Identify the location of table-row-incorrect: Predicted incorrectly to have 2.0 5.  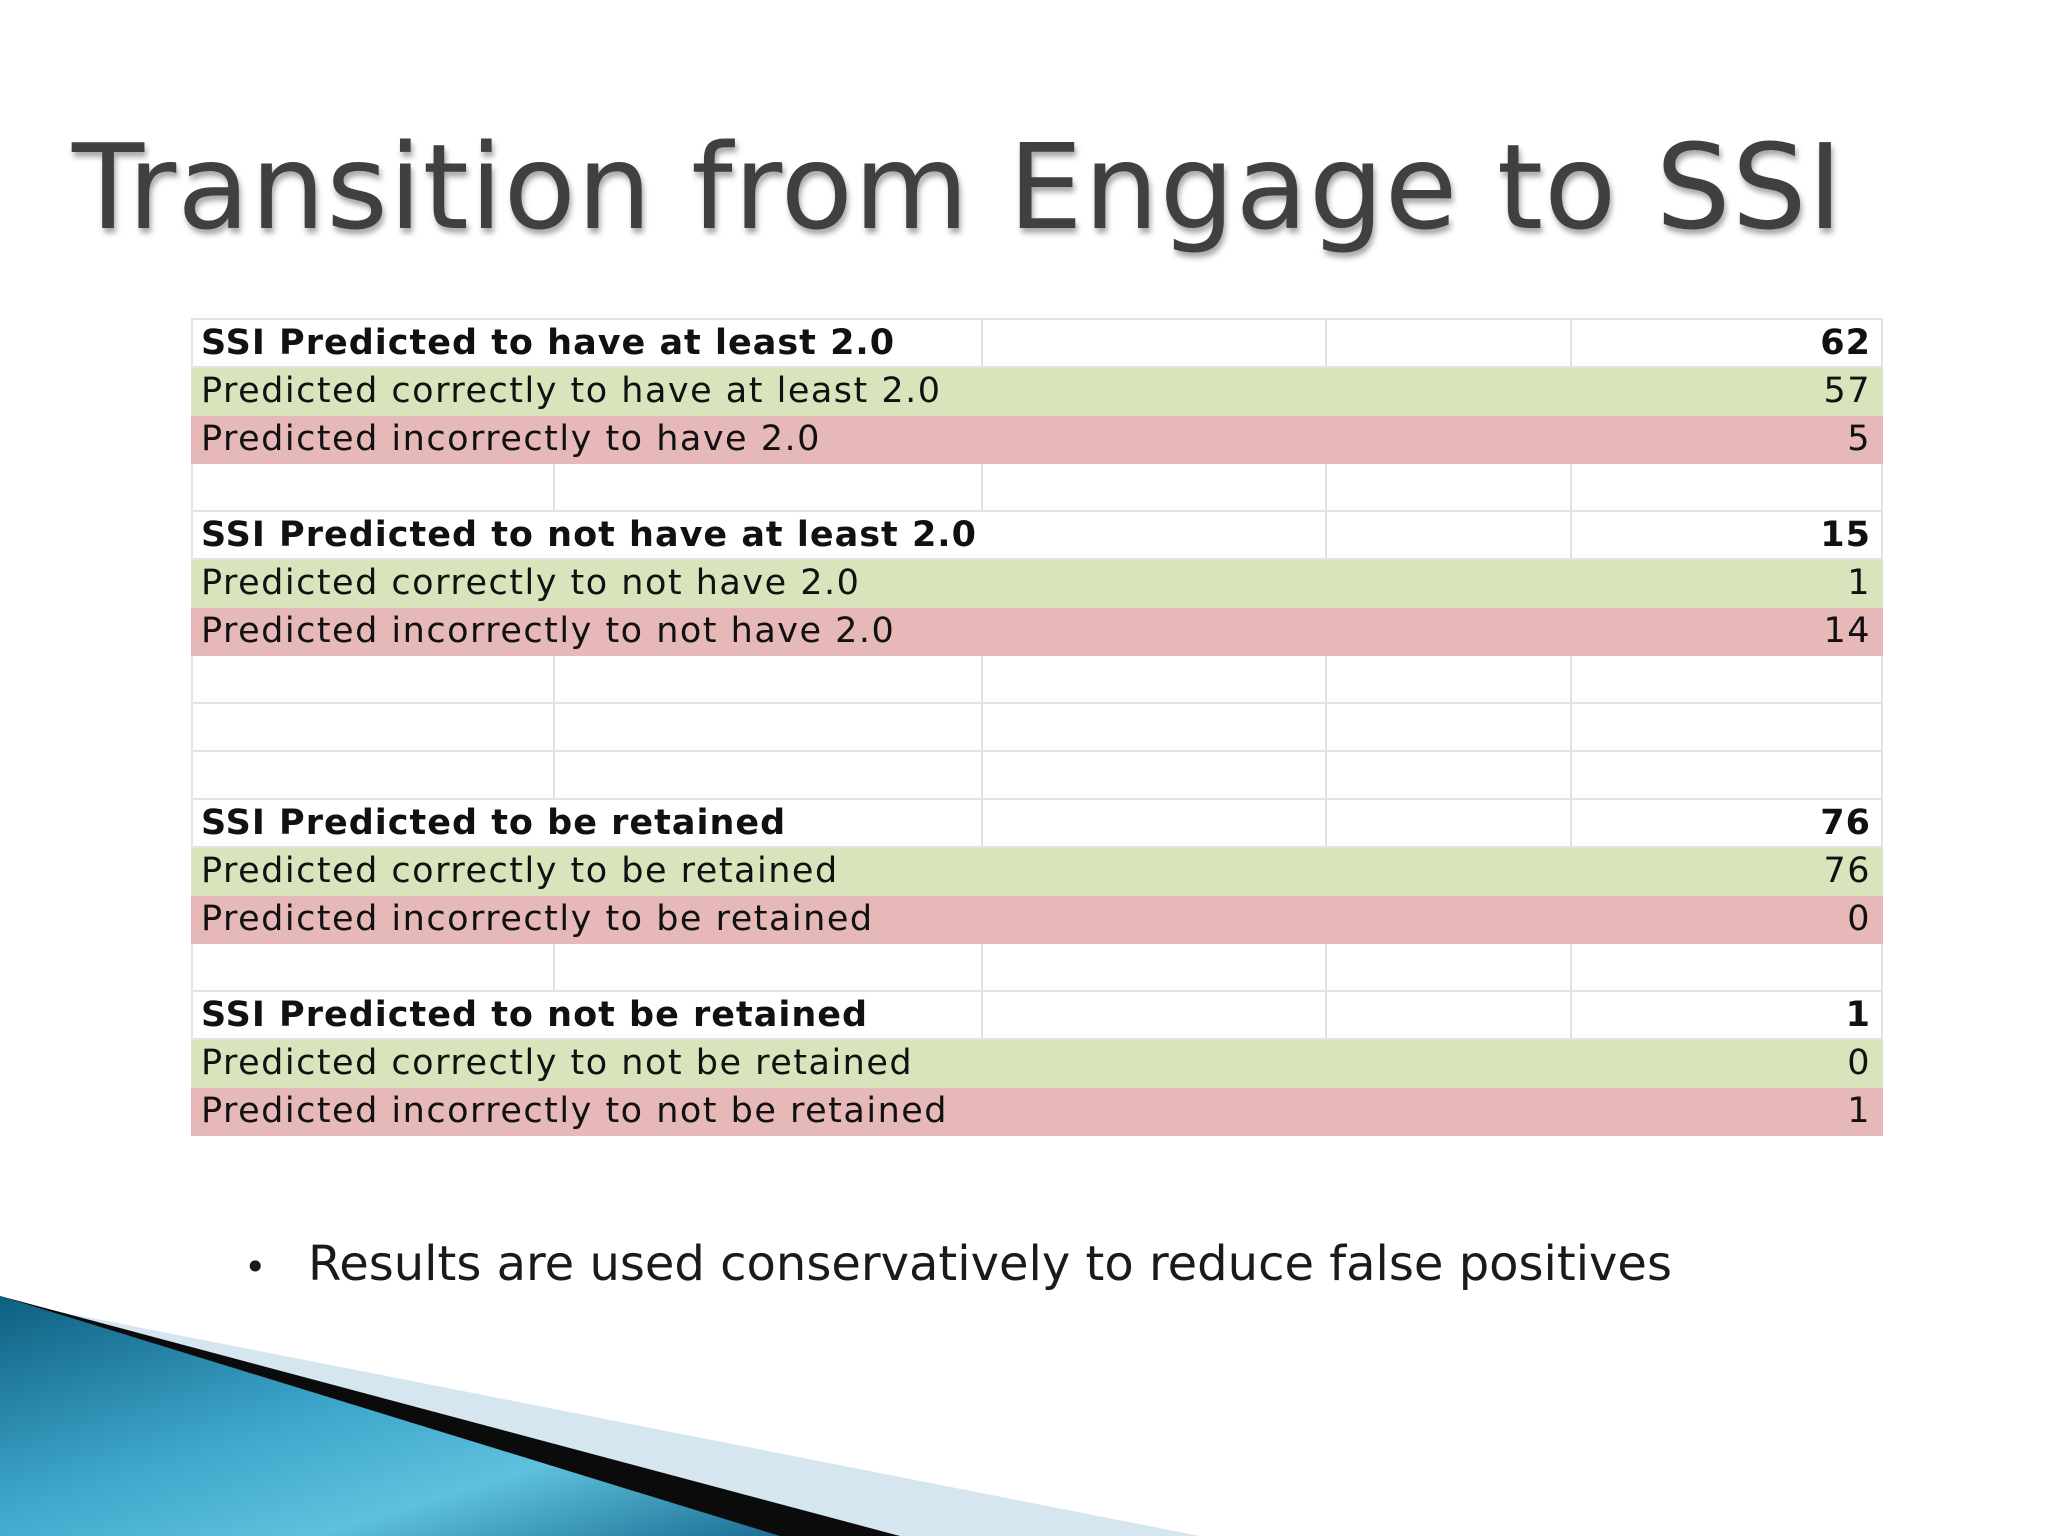
(1037, 439).